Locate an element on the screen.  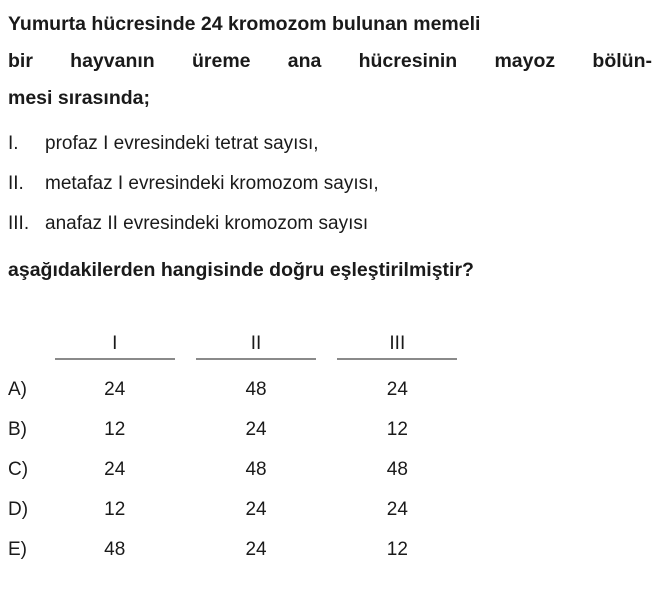
table-row: A) 24 48 24 is located at coordinates (238, 390).